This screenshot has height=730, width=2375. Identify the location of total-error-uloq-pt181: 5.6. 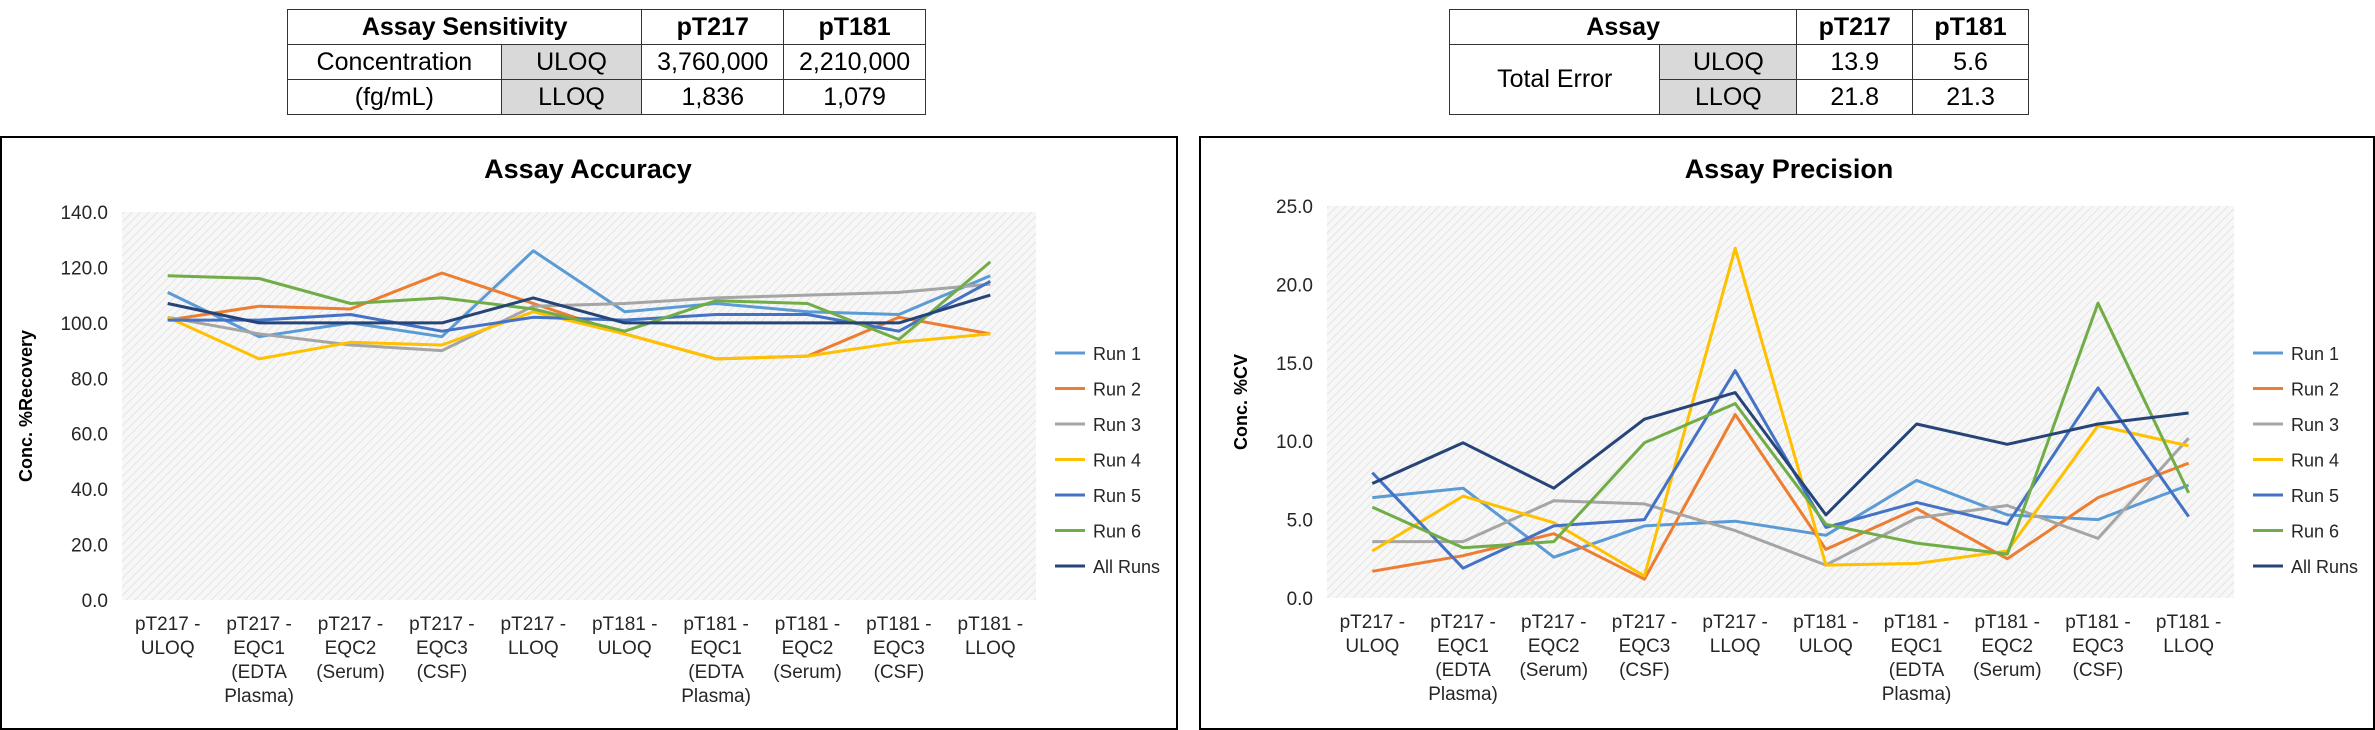
(1970, 62).